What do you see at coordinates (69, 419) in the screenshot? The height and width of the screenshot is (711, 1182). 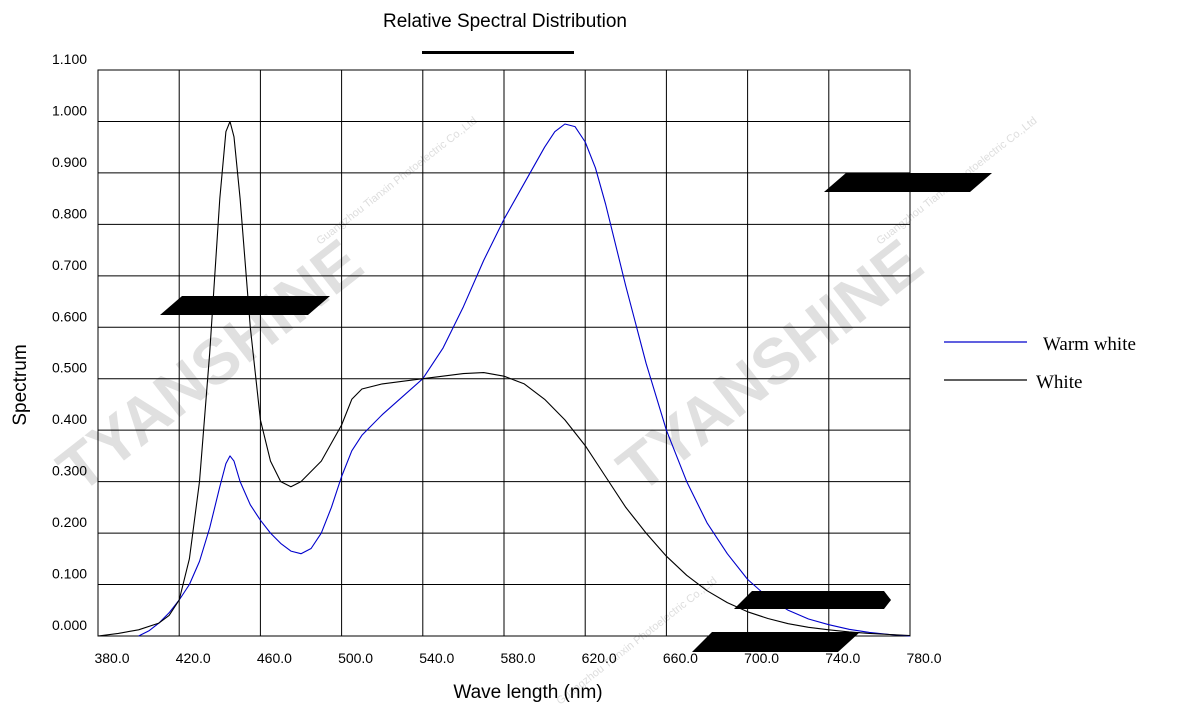 I see `y-tick-label: 0.400` at bounding box center [69, 419].